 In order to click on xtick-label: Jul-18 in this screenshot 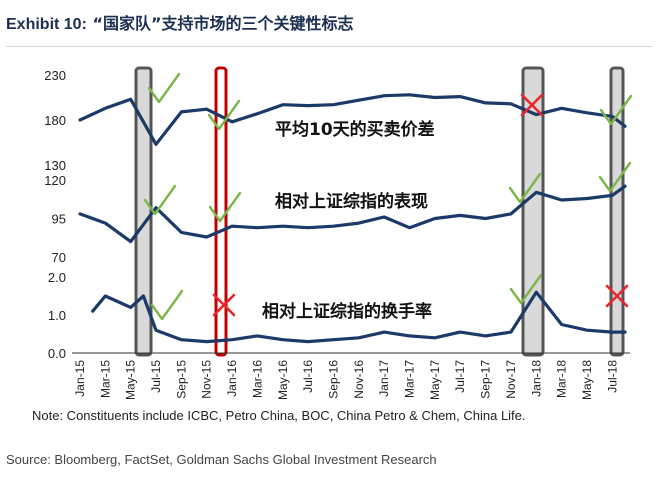, I will do `click(612, 376)`.